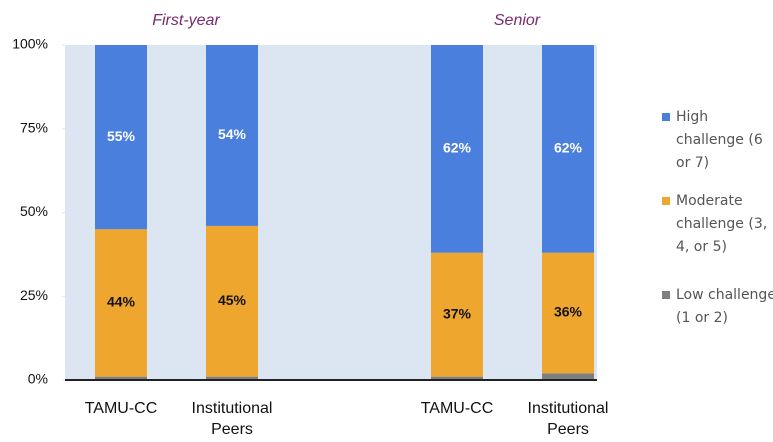  I want to click on data-label: 45%, so click(232, 300).